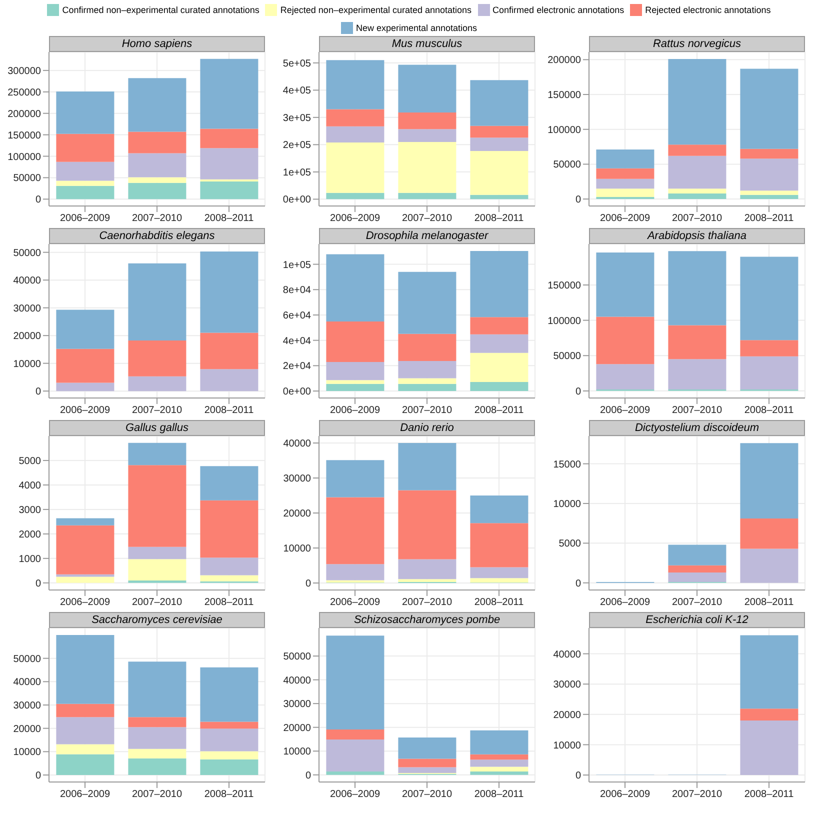 The image size is (825, 815). Describe the element at coordinates (416, 28) in the screenshot. I see `legend-label: New experimental annotations` at that location.